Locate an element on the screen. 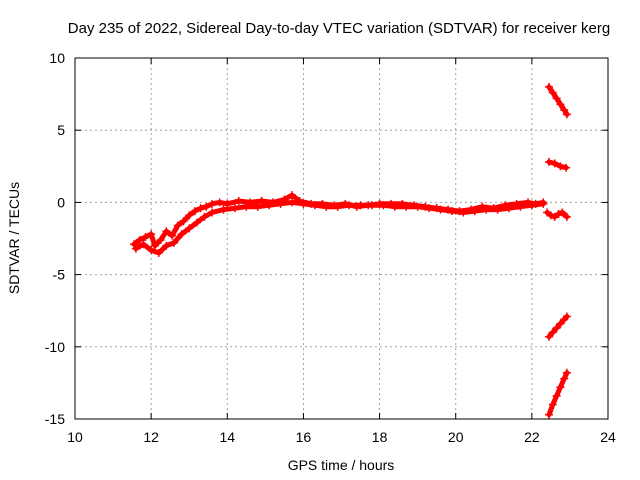 The image size is (640, 480). x-axis-label: GPS time / hours is located at coordinates (341, 465).